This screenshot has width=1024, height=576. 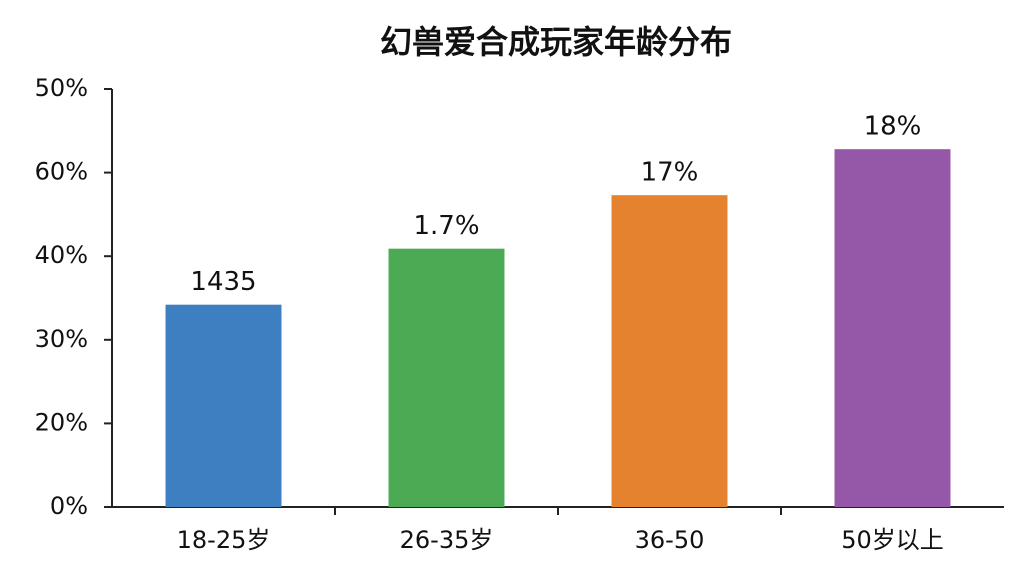 What do you see at coordinates (61, 88) in the screenshot?
I see `y-tick-label: 50%` at bounding box center [61, 88].